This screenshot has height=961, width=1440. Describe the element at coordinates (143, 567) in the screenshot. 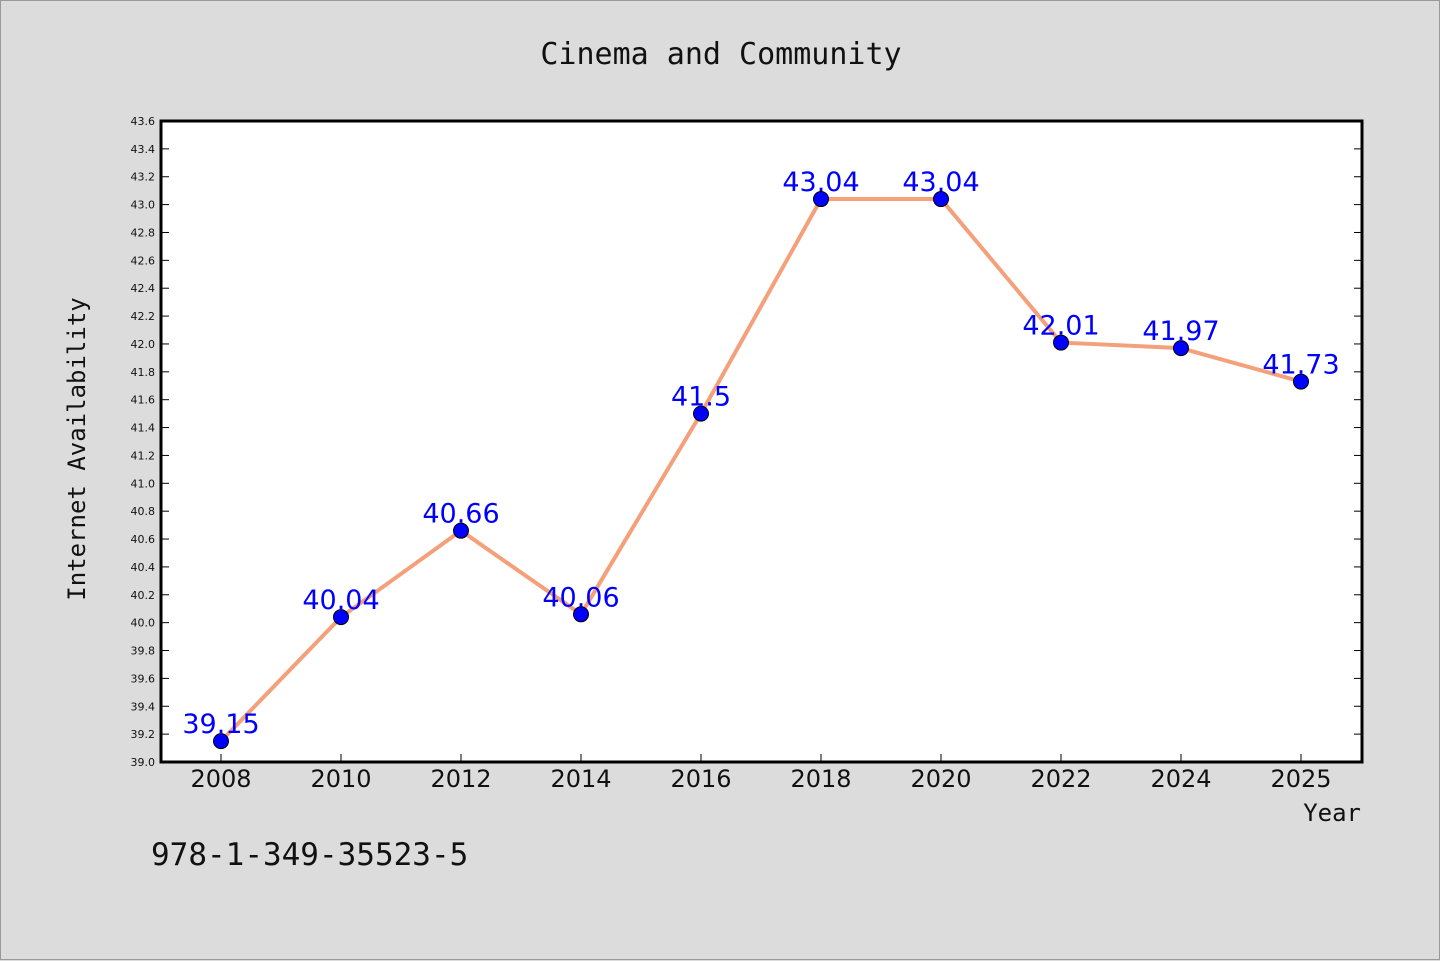

I see `y-tick-label: 40.4` at that location.